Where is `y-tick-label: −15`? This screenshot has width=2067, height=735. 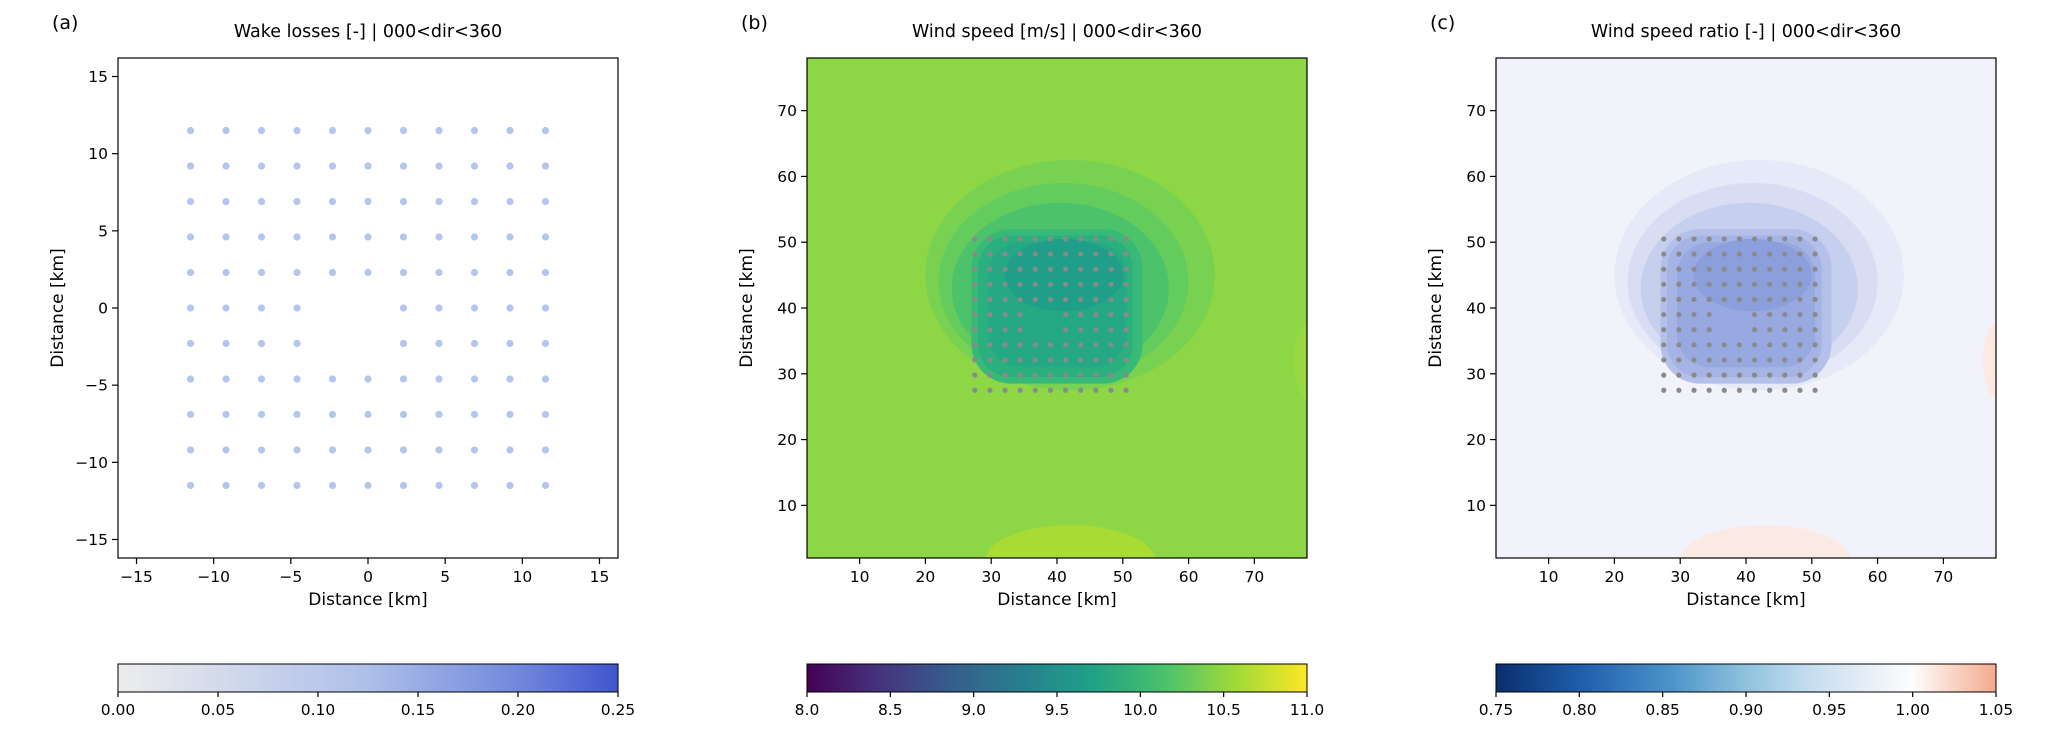
y-tick-label: −15 is located at coordinates (91, 540).